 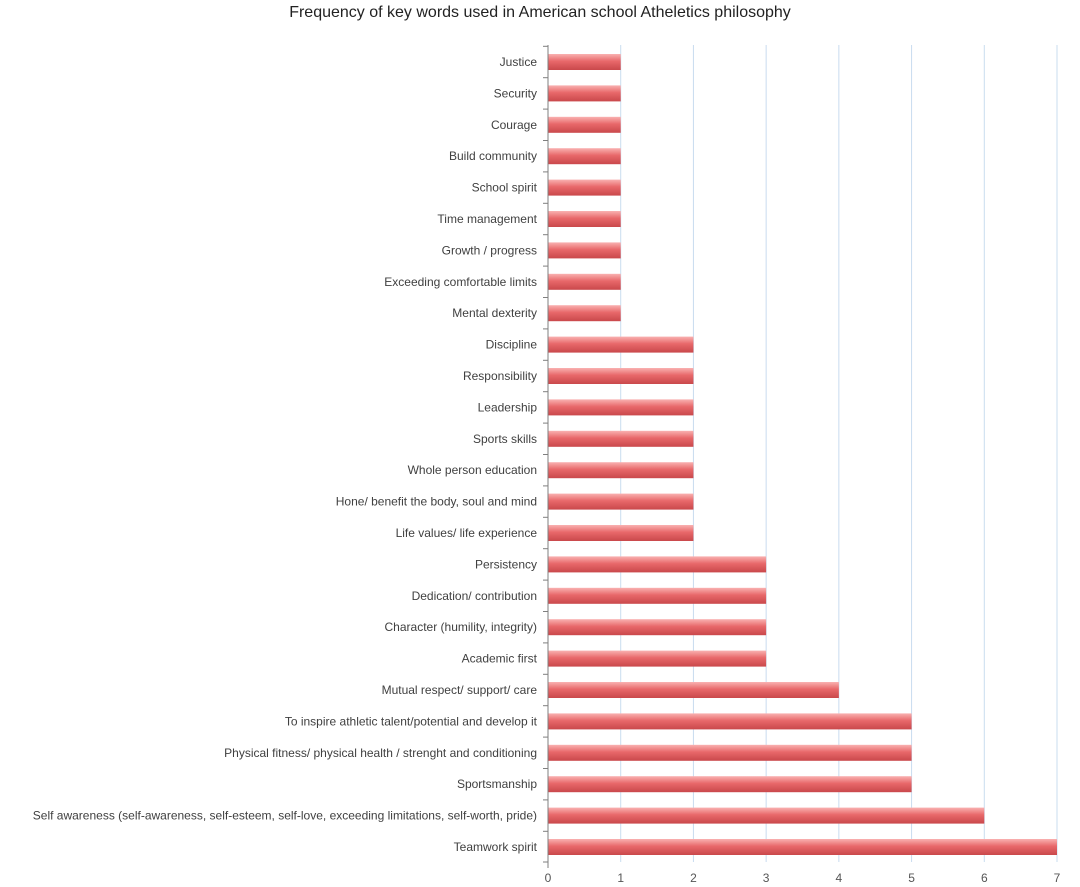 I want to click on category-label: Life values/ life experience, so click(x=467, y=533).